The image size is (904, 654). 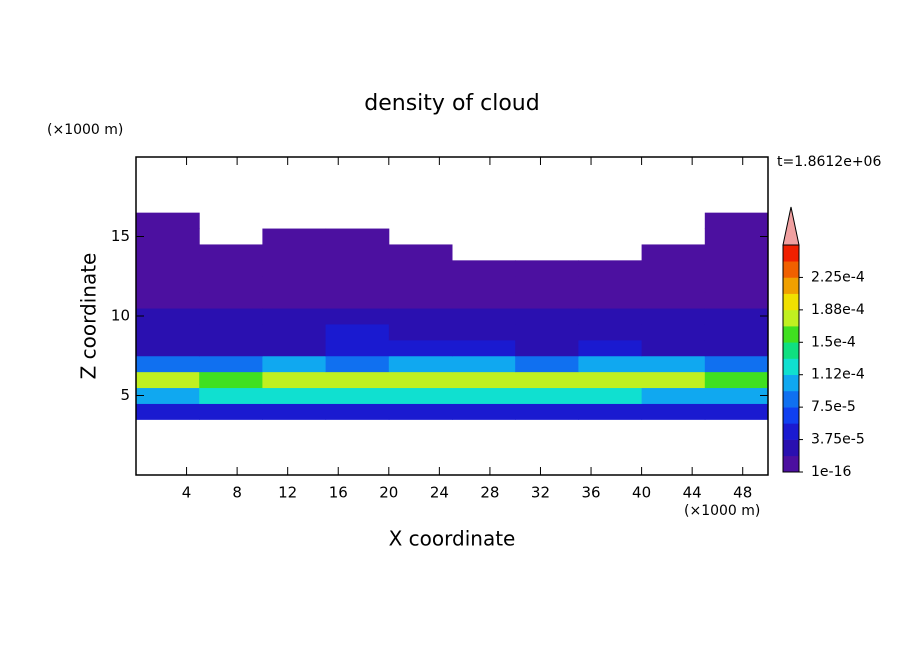 I want to click on x-tick-label: 44, so click(x=692, y=493).